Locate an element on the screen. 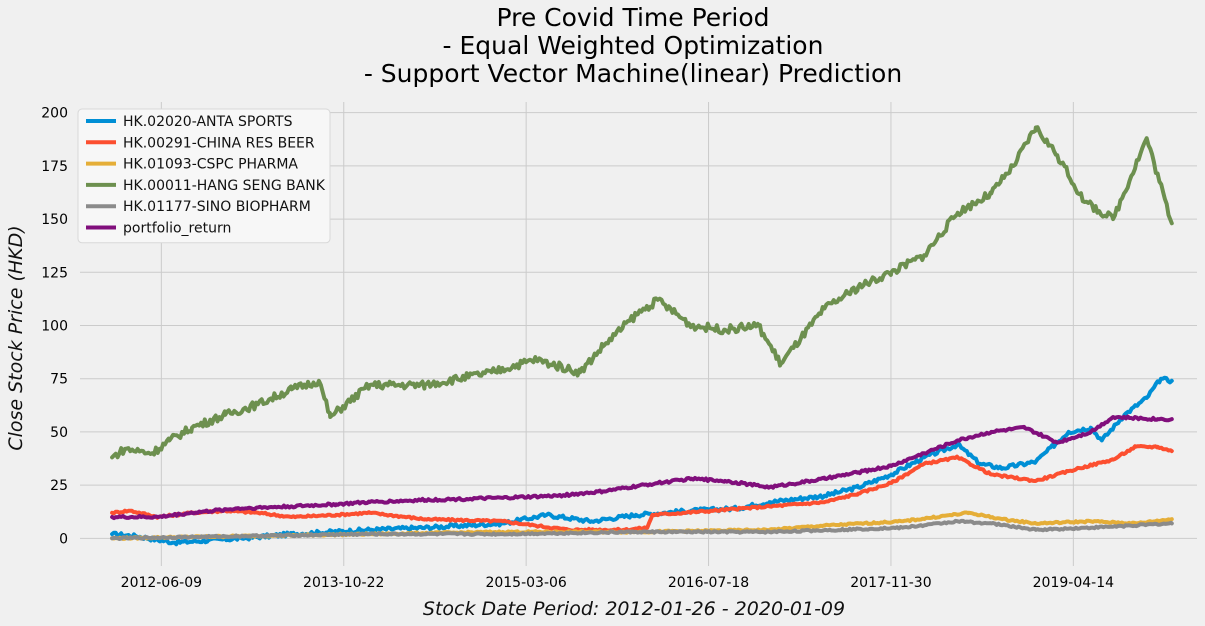 The height and width of the screenshot is (626, 1205). y-axis-label: Close Stock Price (HKD) is located at coordinates (16, 337).